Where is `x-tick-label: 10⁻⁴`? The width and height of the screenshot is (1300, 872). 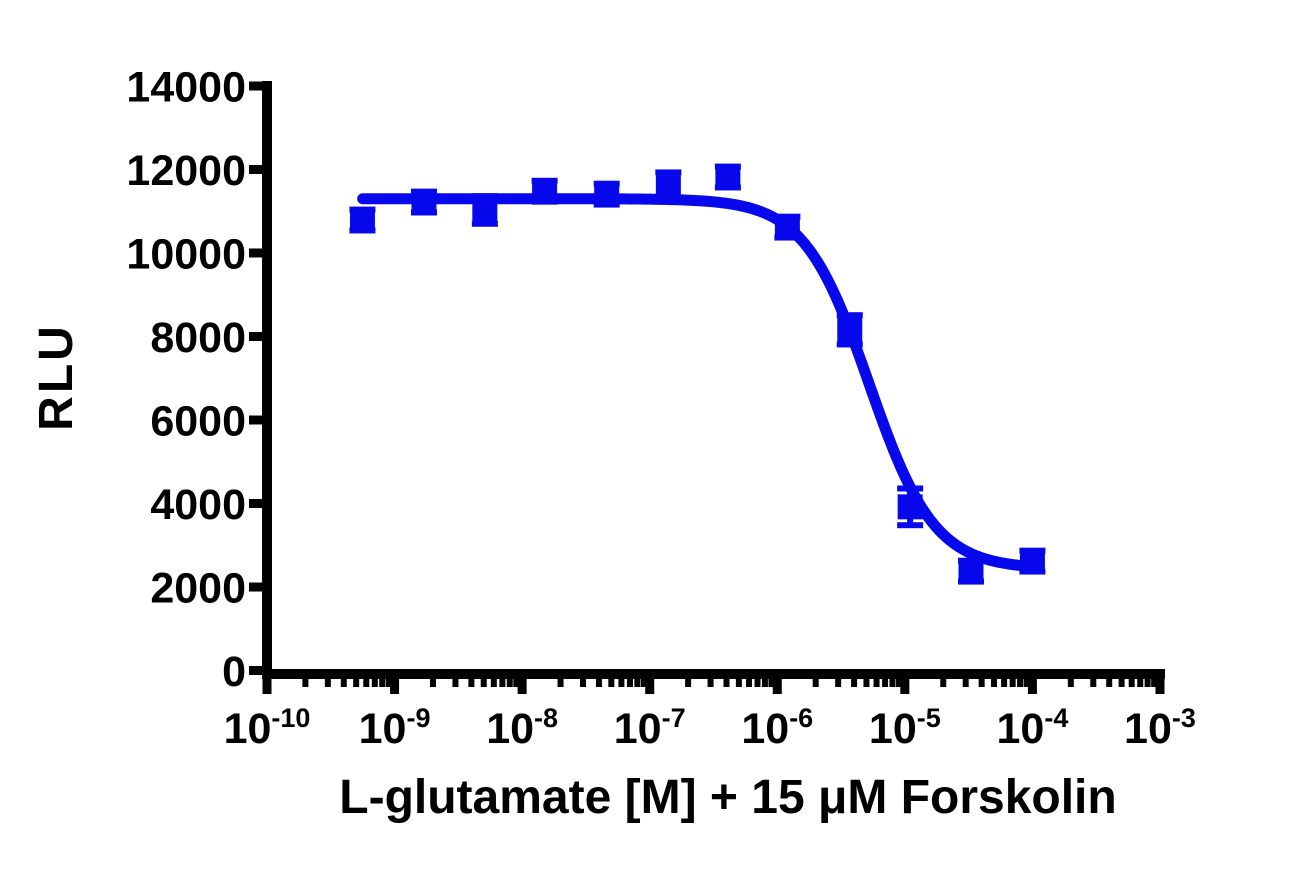 x-tick-label: 10⁻⁴ is located at coordinates (1032, 728).